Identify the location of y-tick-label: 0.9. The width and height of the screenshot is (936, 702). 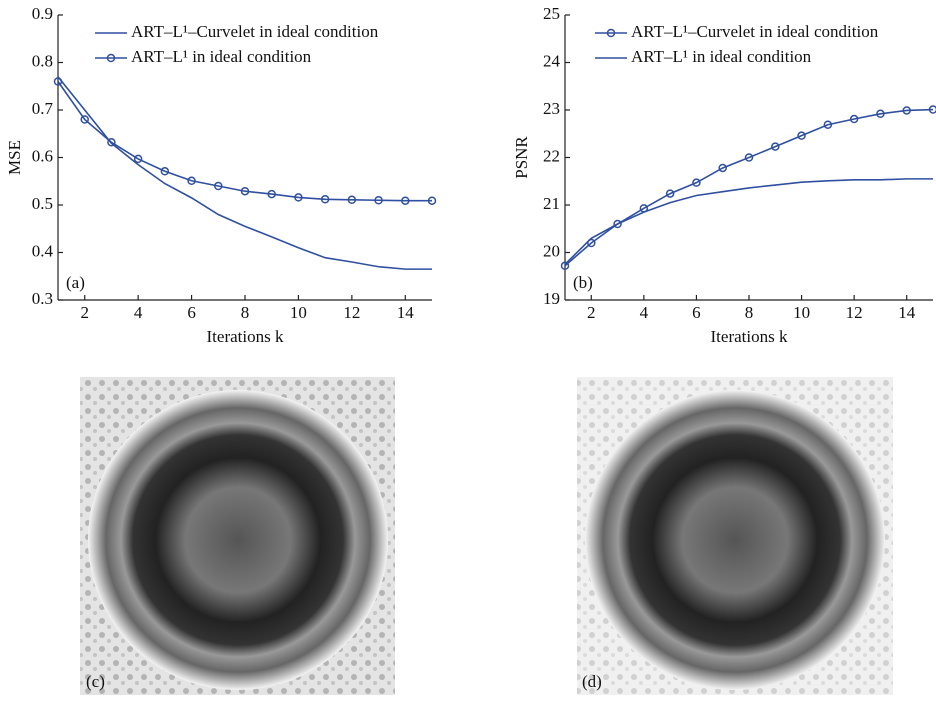
(42, 13).